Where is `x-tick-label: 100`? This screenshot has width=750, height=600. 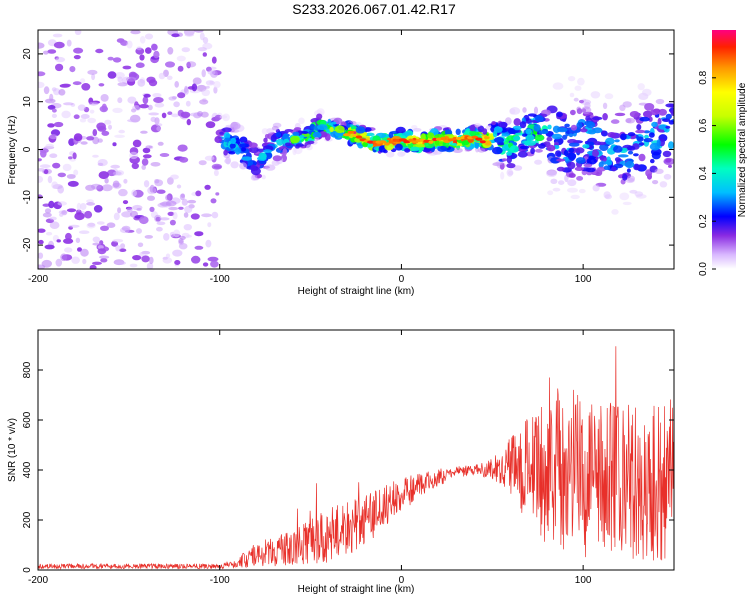 x-tick-label: 100 is located at coordinates (583, 580).